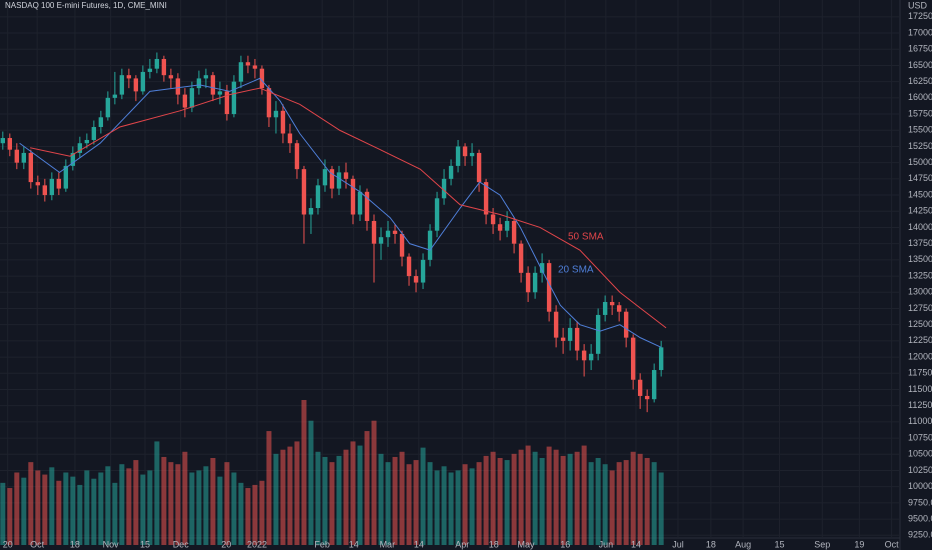 This screenshot has height=550, width=932. I want to click on y-tick-label: 9500.00, so click(920, 518).